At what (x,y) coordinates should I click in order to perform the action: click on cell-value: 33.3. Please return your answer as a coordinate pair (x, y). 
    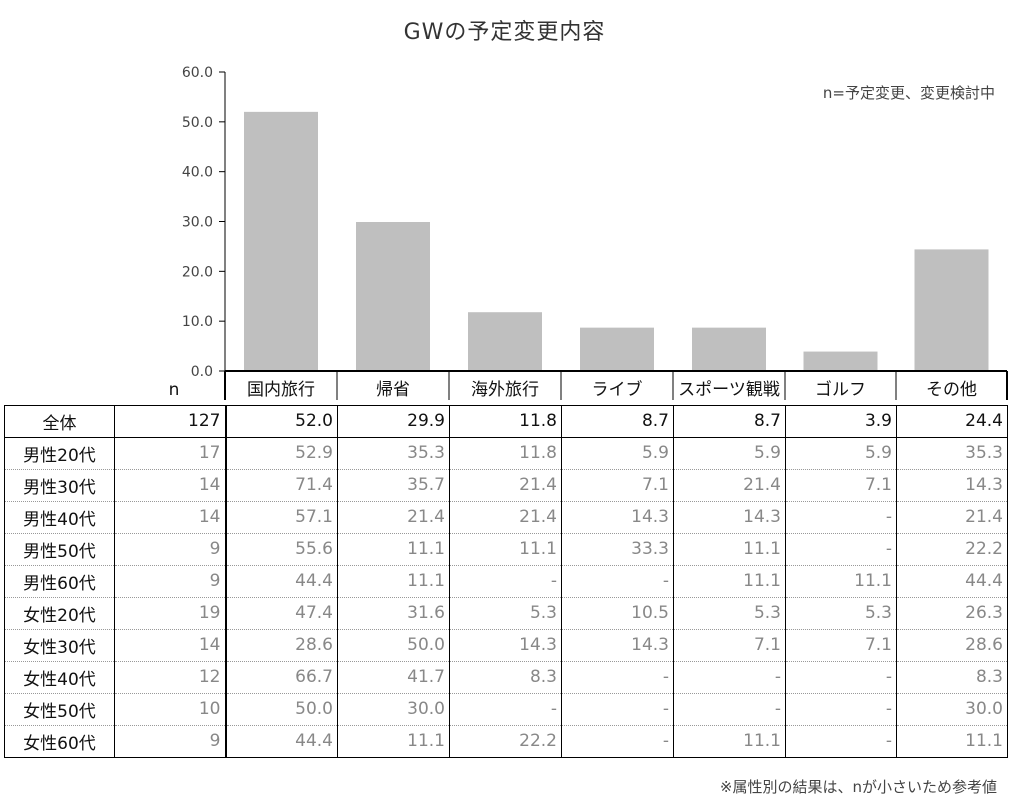
    Looking at the image, I should click on (617, 549).